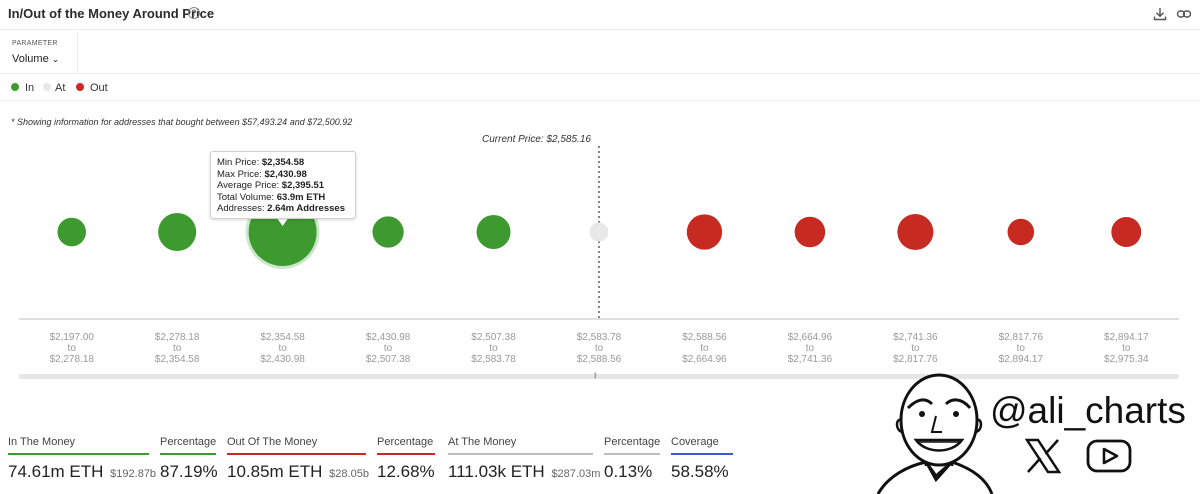  I want to click on tick-label-from: $2,588.56, so click(704, 337).